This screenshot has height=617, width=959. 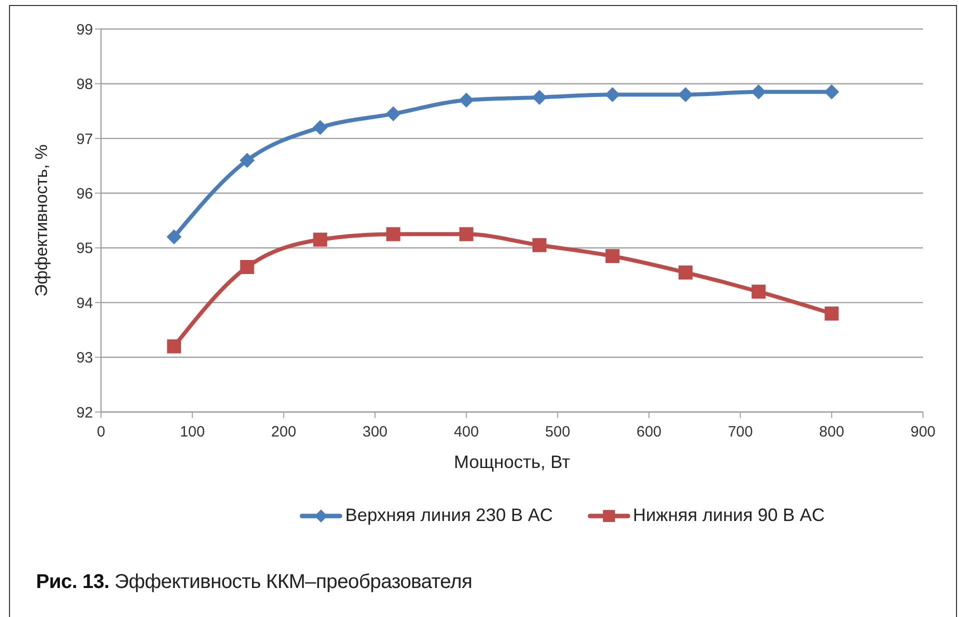 What do you see at coordinates (84, 358) in the screenshot?
I see `y-tick-label: 93` at bounding box center [84, 358].